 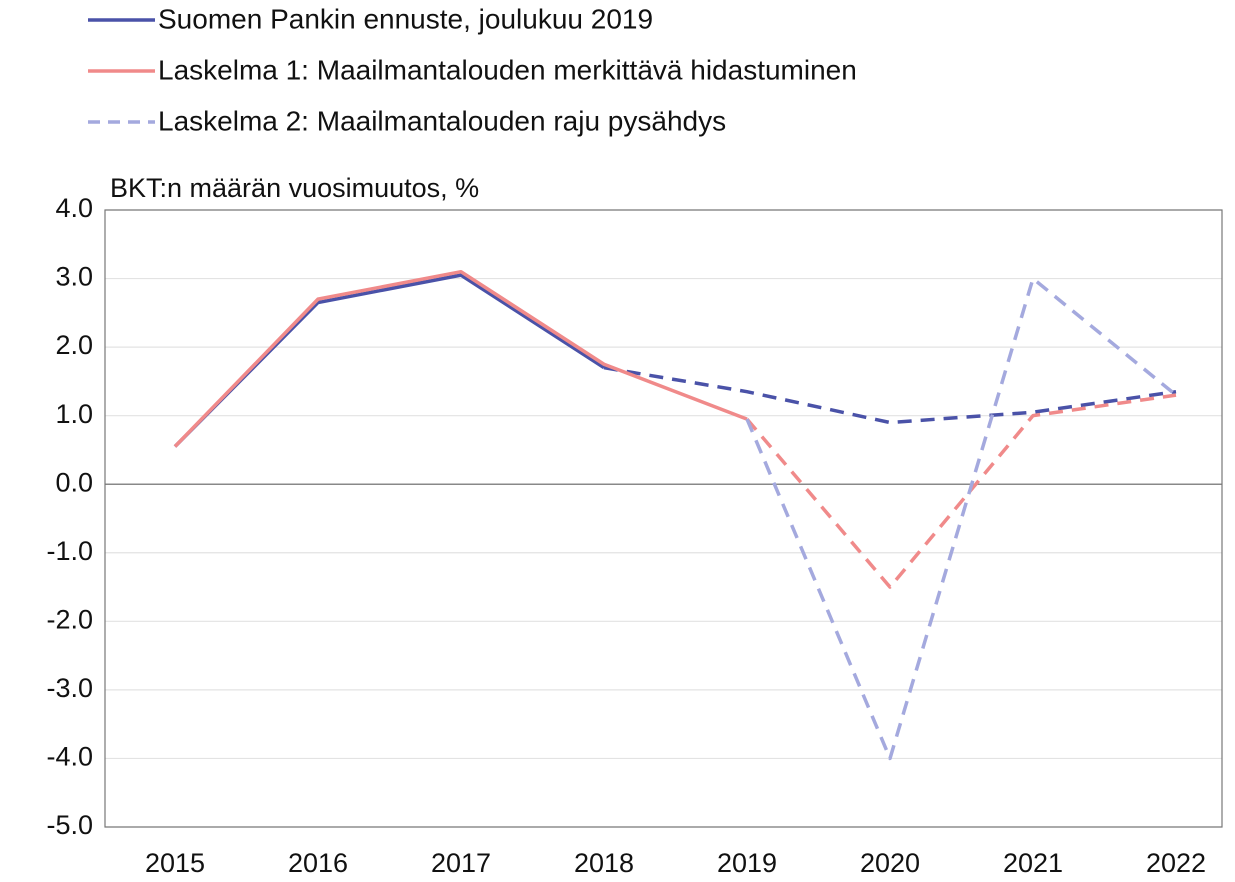 What do you see at coordinates (1176, 863) in the screenshot?
I see `x-tick-label: 2022` at bounding box center [1176, 863].